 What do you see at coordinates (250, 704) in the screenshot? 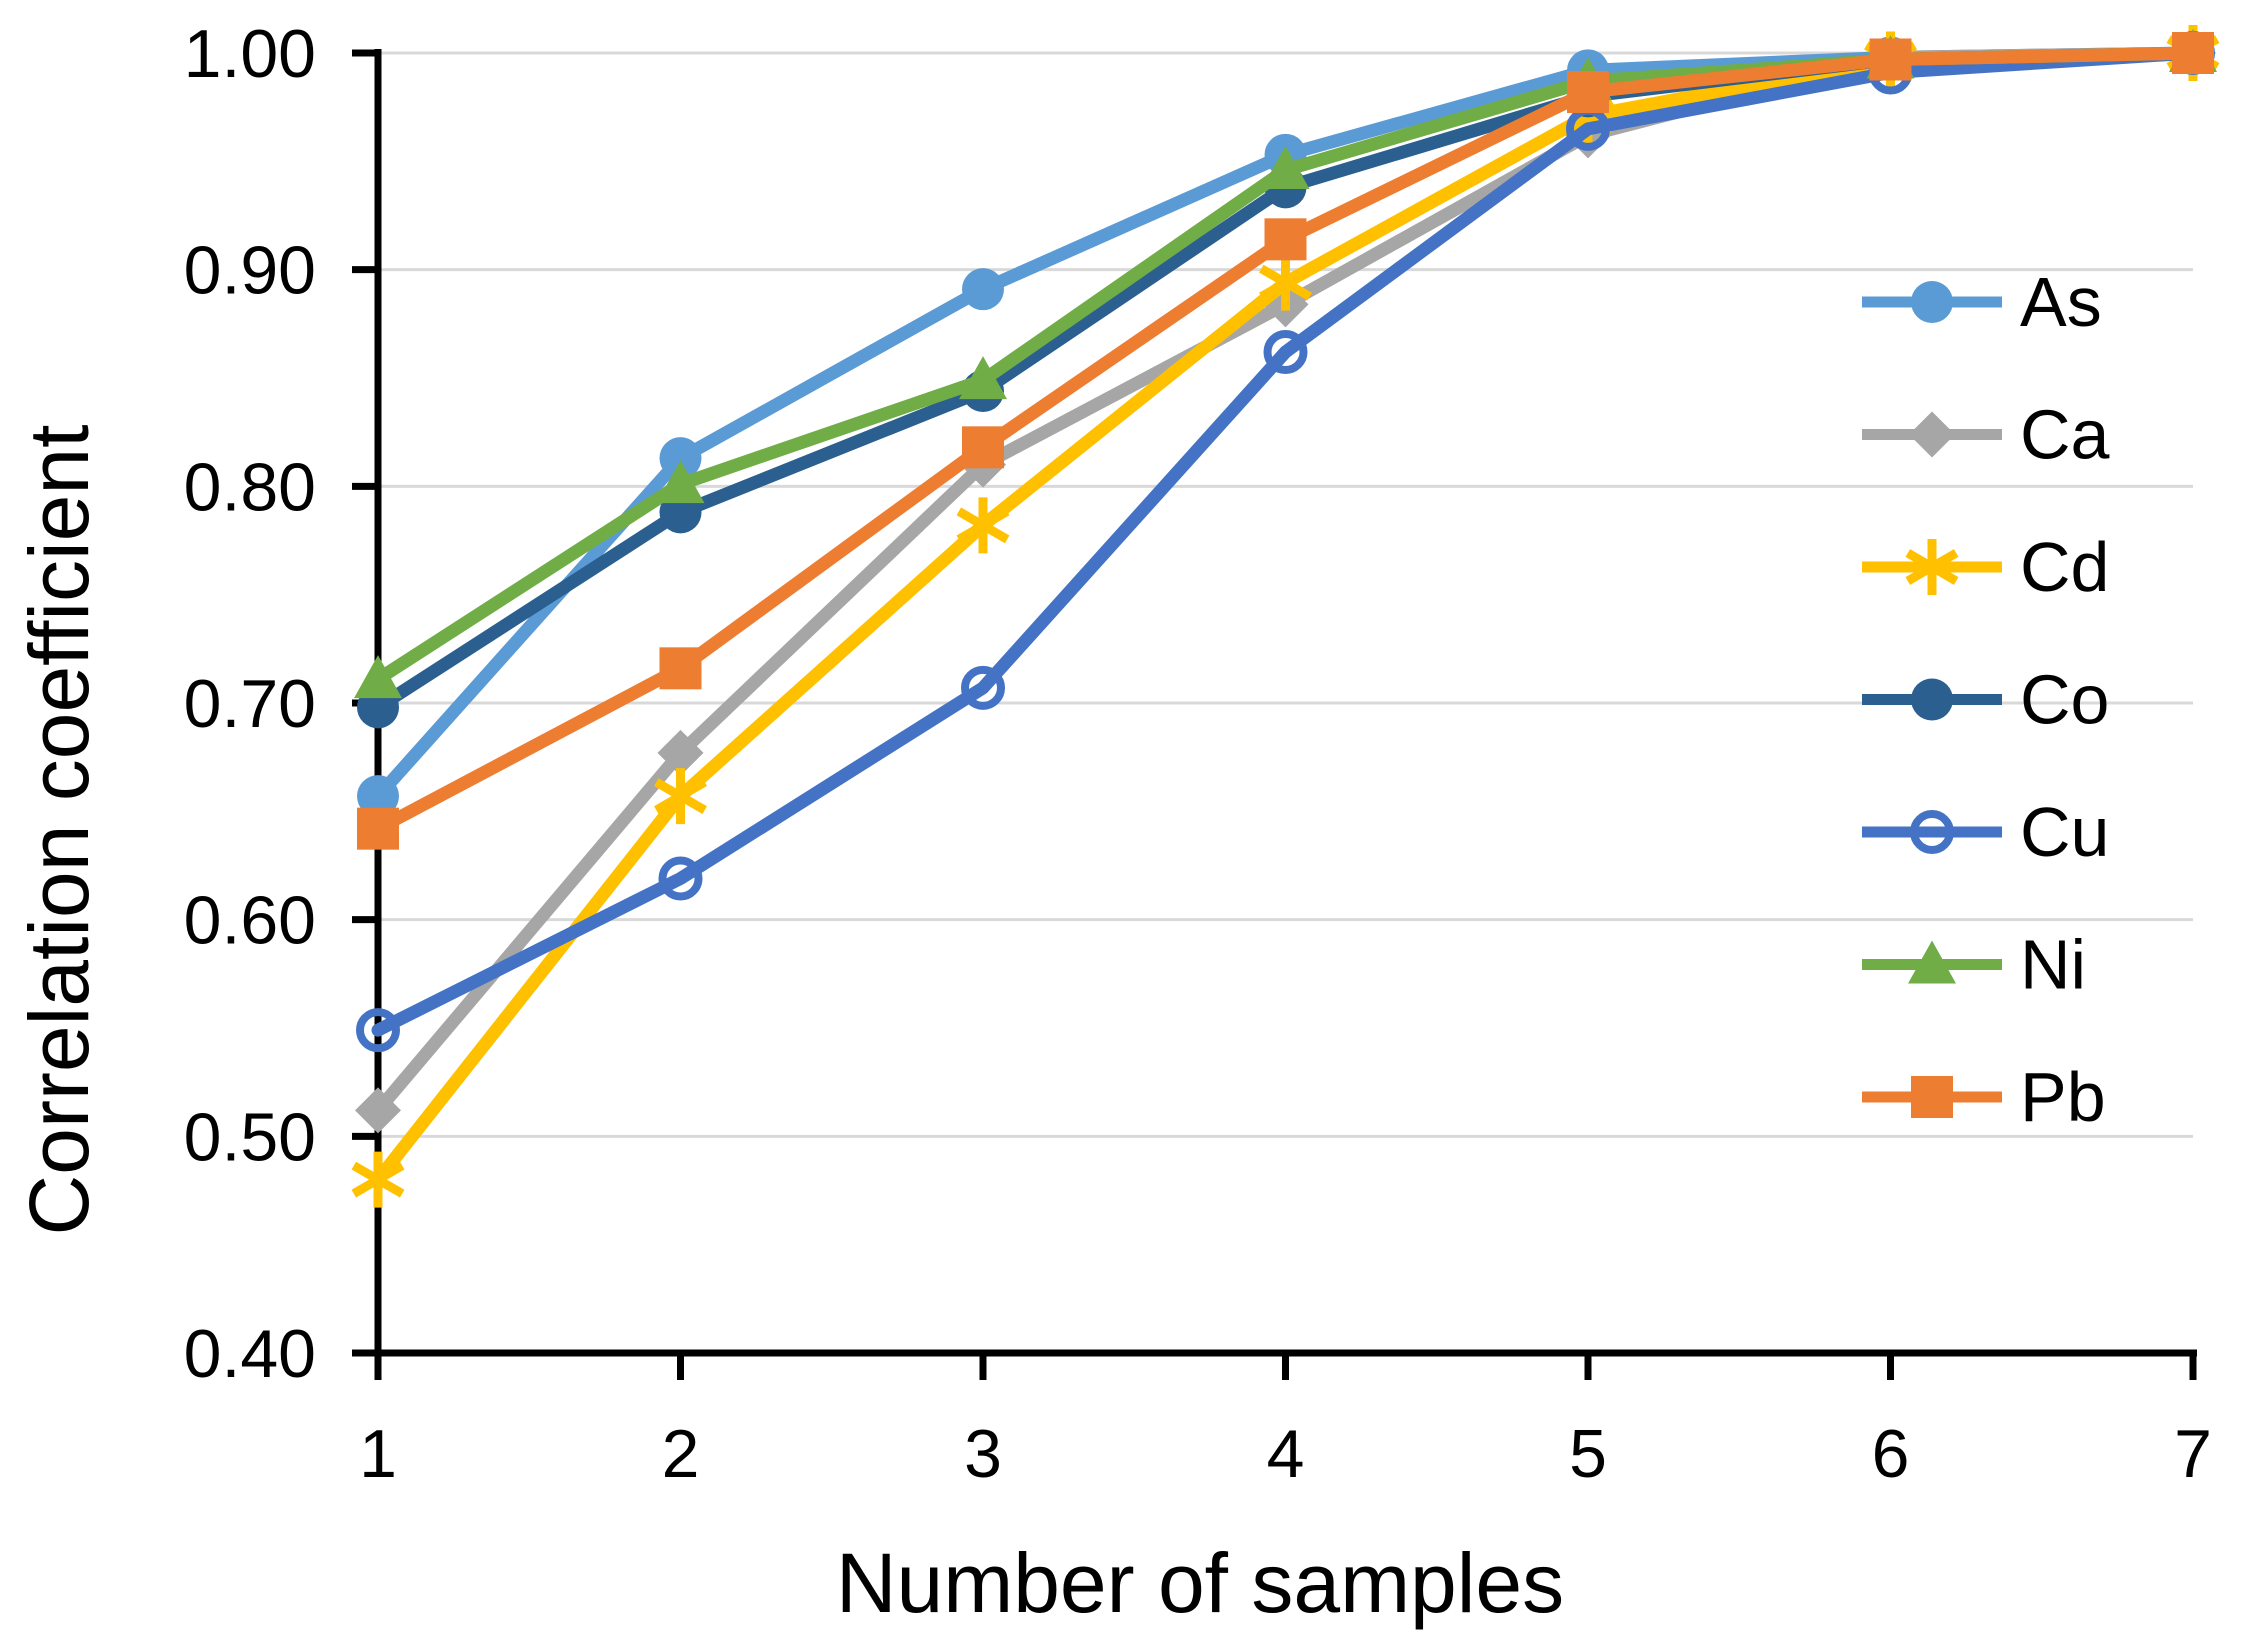
I see `y-tick-label: 0.70` at bounding box center [250, 704].